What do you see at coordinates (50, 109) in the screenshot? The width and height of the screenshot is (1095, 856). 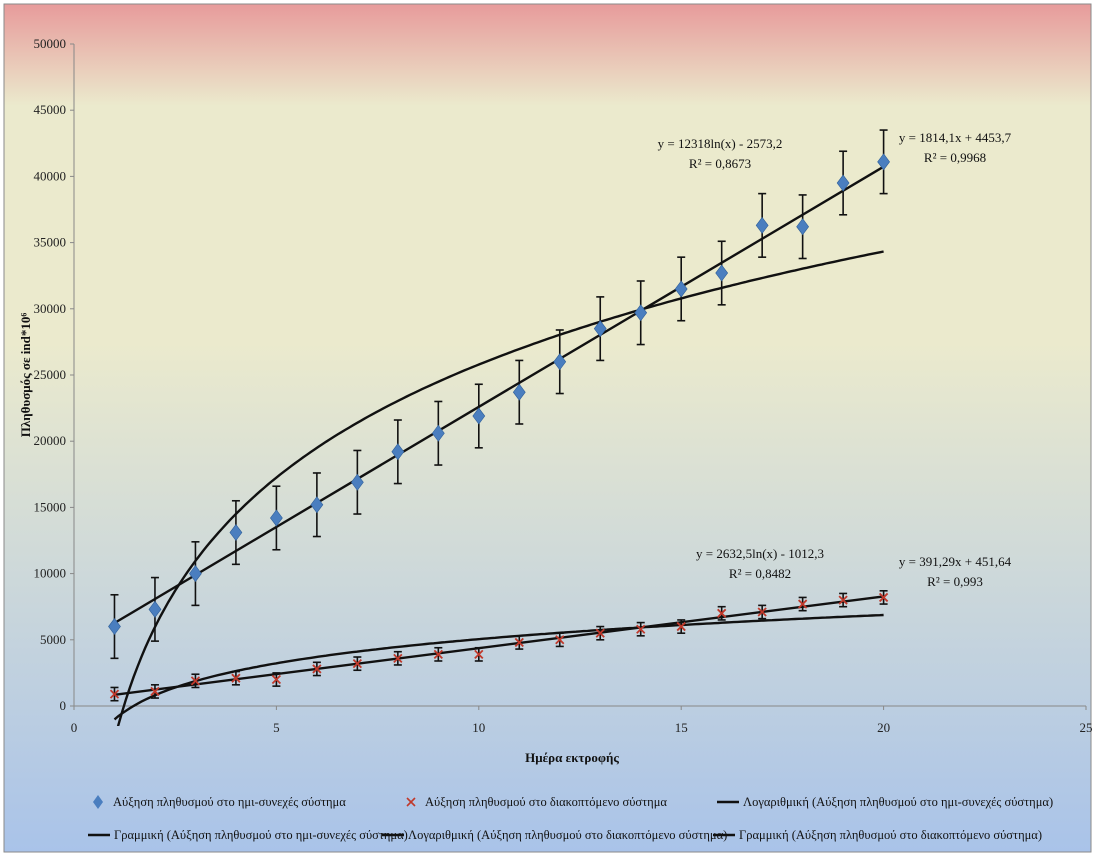 I see `y-tick-label: 45000` at bounding box center [50, 109].